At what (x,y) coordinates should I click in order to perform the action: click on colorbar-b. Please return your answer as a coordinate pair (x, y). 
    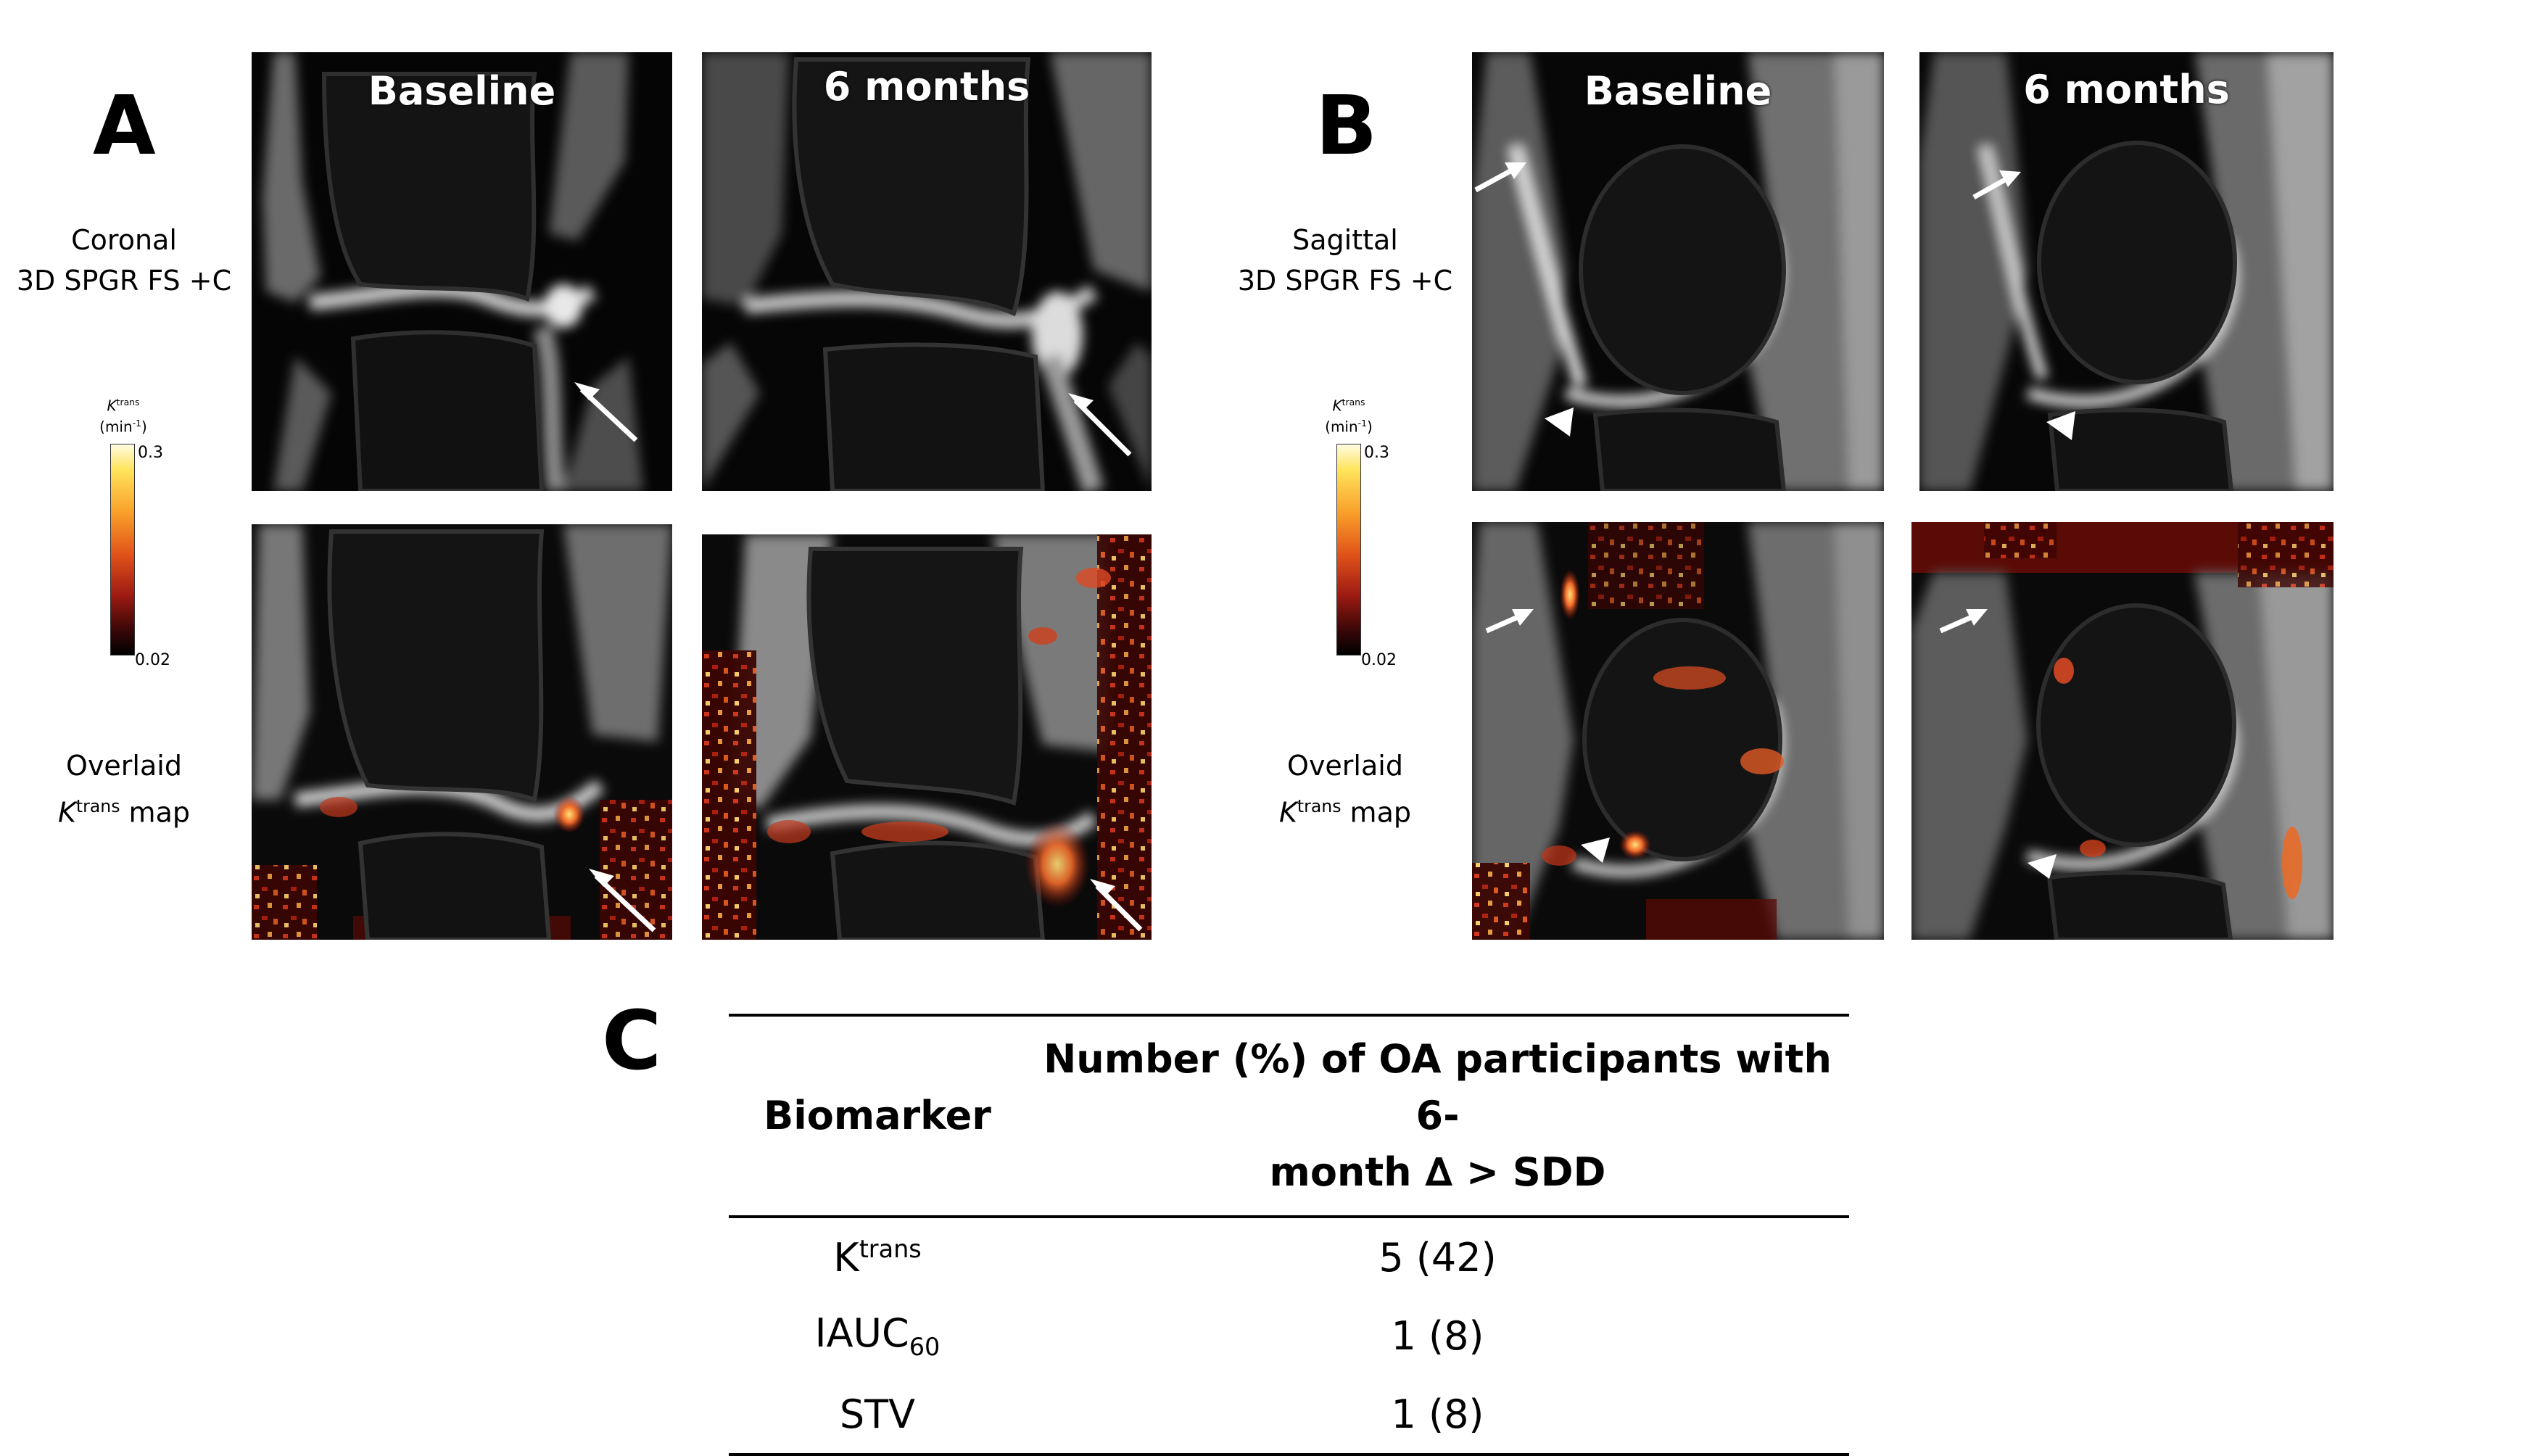
    Looking at the image, I should click on (1348, 549).